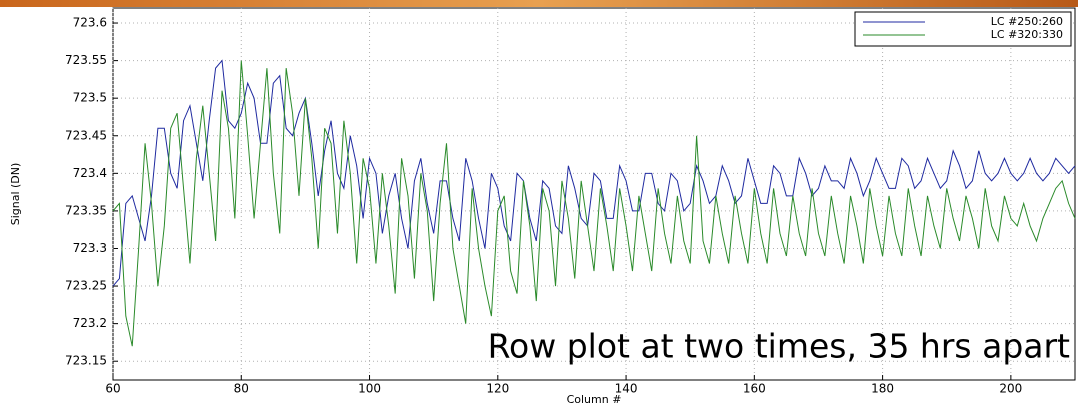  Describe the element at coordinates (594, 399) in the screenshot. I see `x-axis-label: Column #` at that location.